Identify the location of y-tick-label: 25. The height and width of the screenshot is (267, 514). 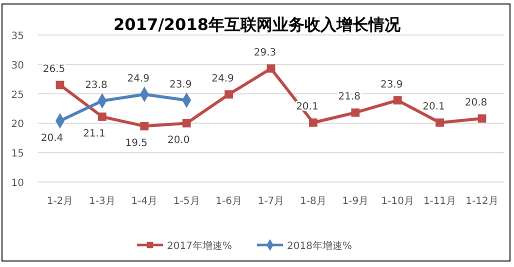
(17, 95).